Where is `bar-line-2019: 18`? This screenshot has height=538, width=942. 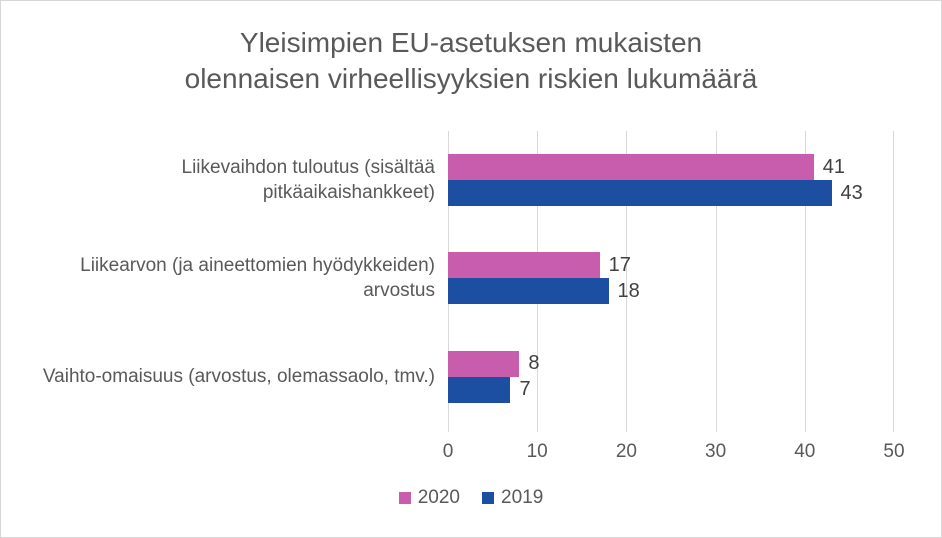
bar-line-2019: 18 is located at coordinates (671, 291).